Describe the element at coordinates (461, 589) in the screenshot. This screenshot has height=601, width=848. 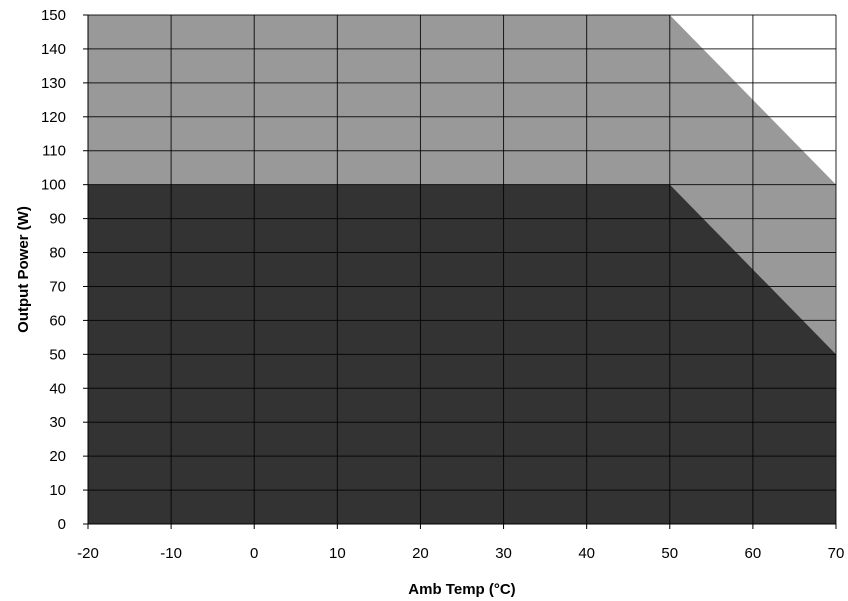
I see `x-axis-title: Amb Temp (°C)` at that location.